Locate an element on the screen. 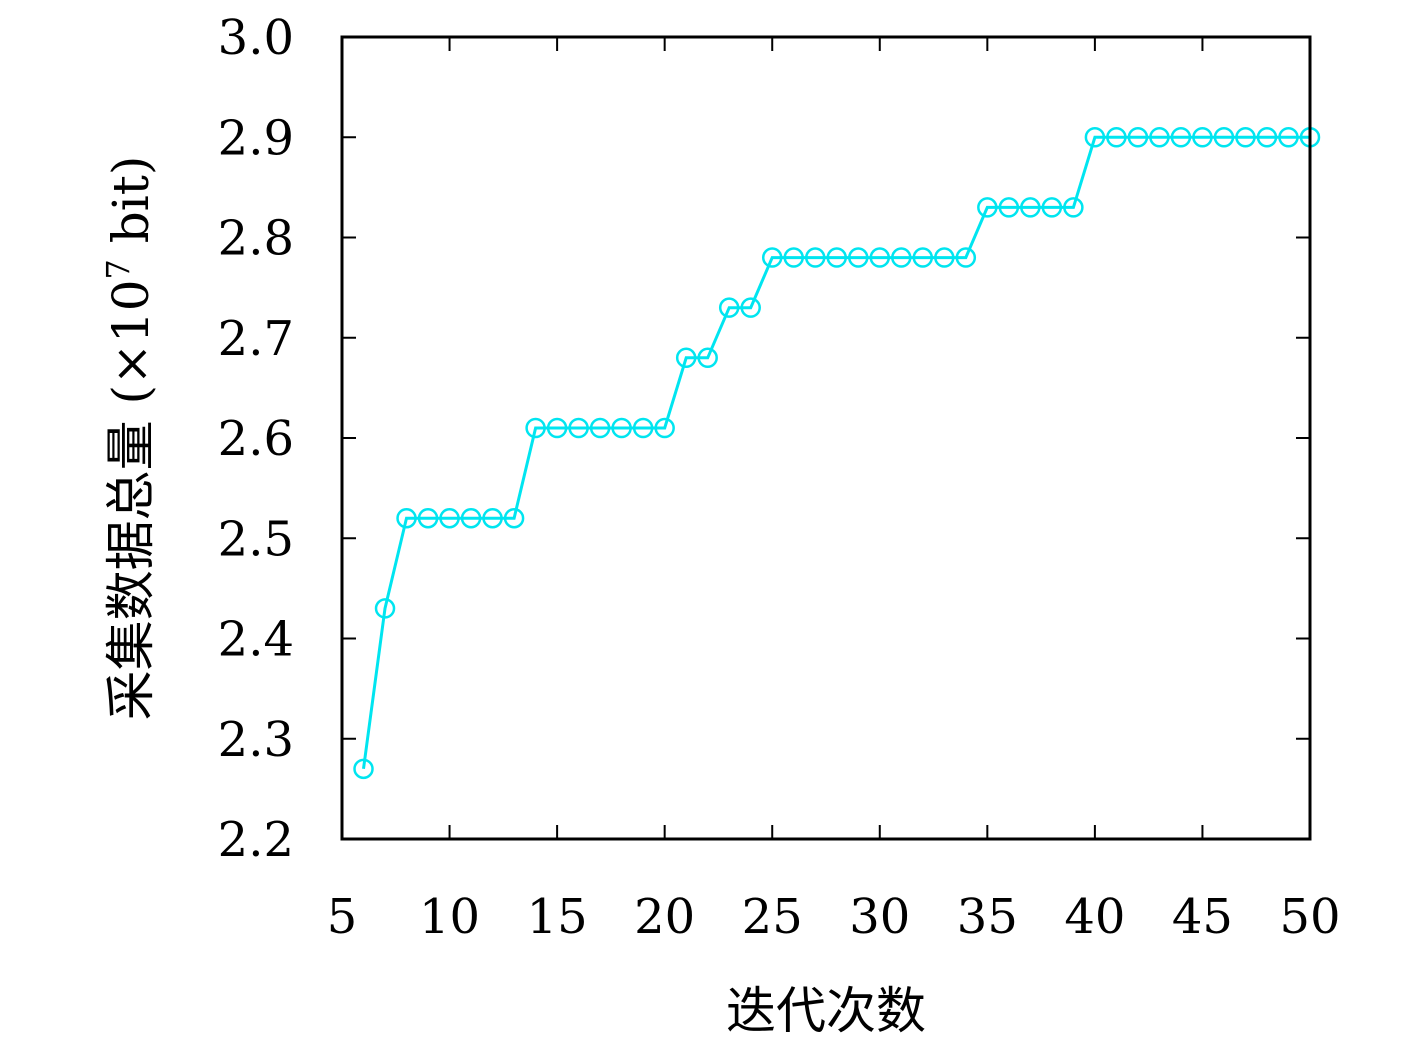 This screenshot has height=1043, width=1417. y-tick-label: 2.9 is located at coordinates (256, 138).